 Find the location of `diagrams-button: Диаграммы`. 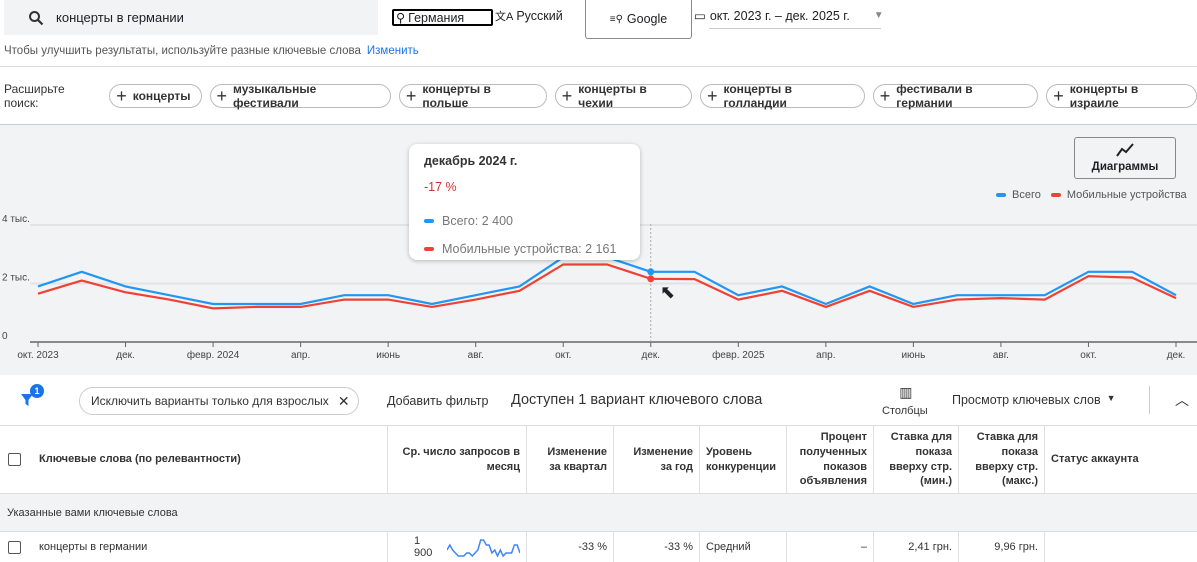

diagrams-button: Диаграммы is located at coordinates (1125, 158).